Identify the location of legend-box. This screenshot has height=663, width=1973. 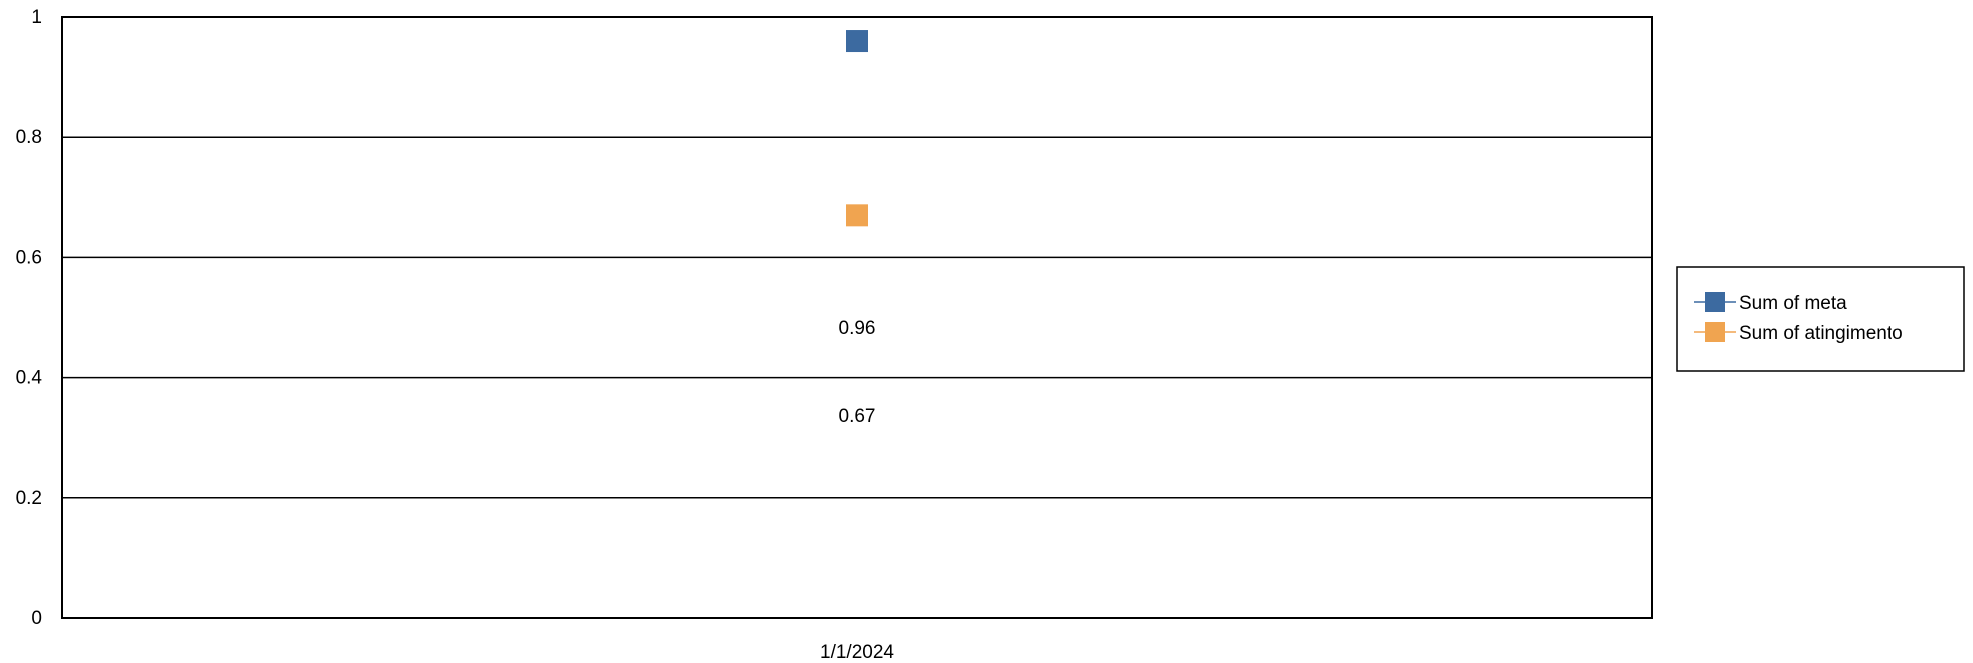
(1820, 319).